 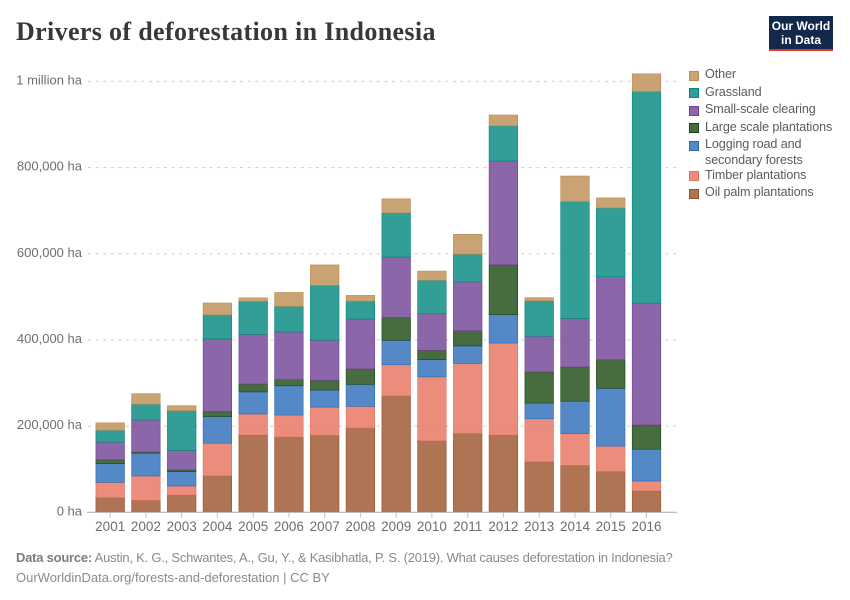 What do you see at coordinates (70, 510) in the screenshot?
I see `svg-text: 0 ha` at bounding box center [70, 510].